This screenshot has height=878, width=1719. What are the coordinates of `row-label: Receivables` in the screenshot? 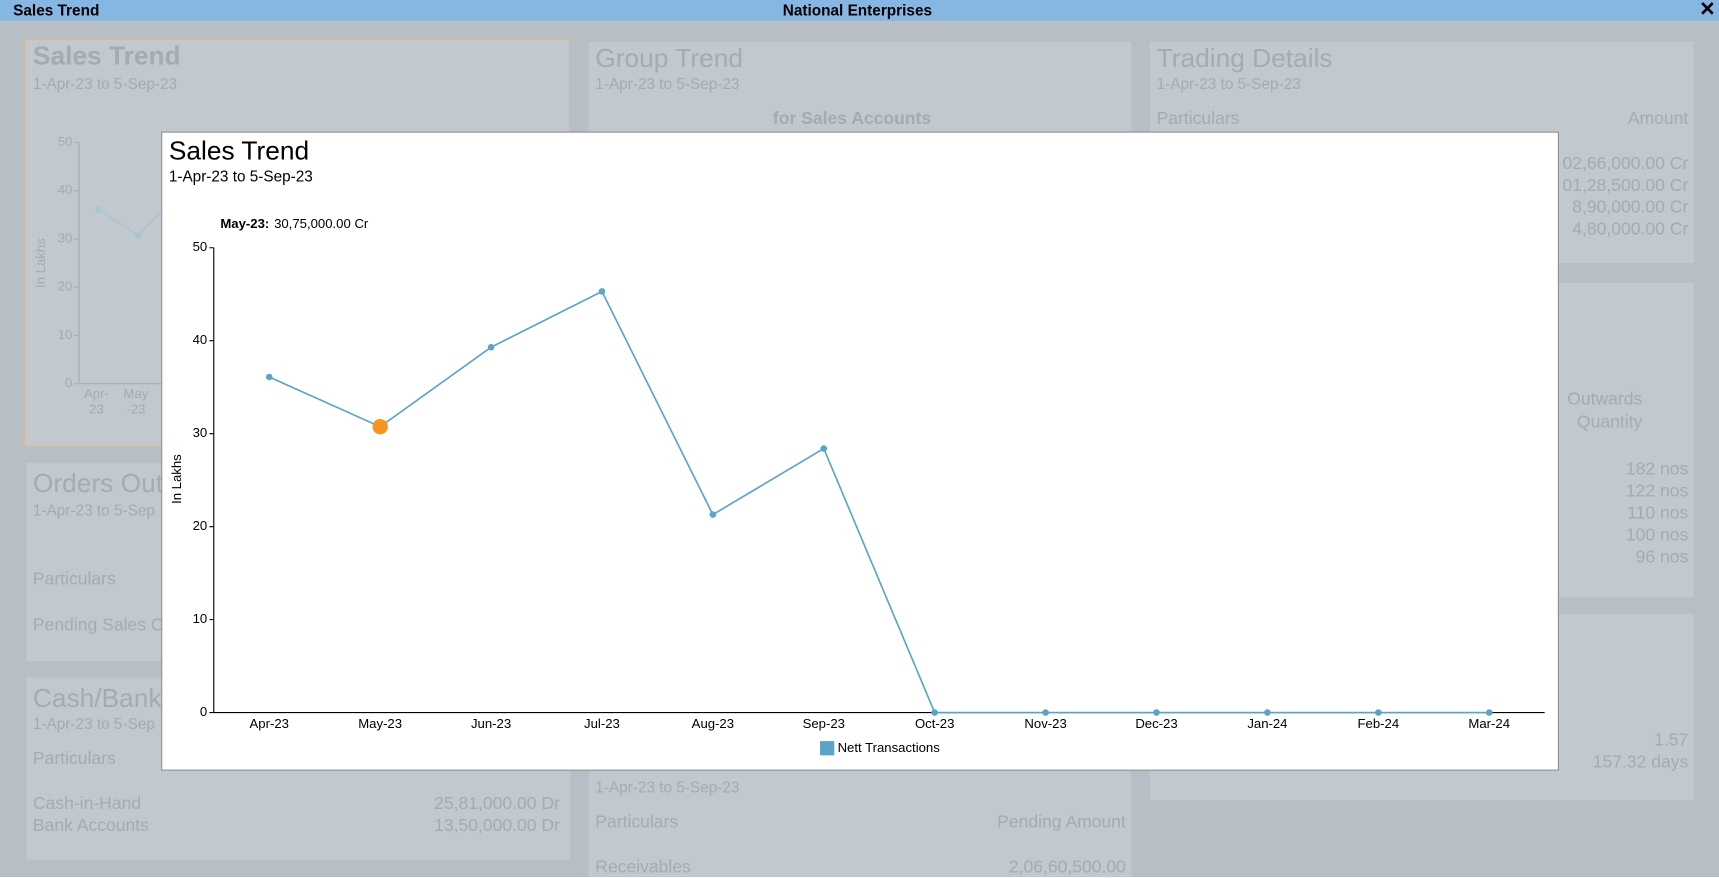 It's located at (643, 868).